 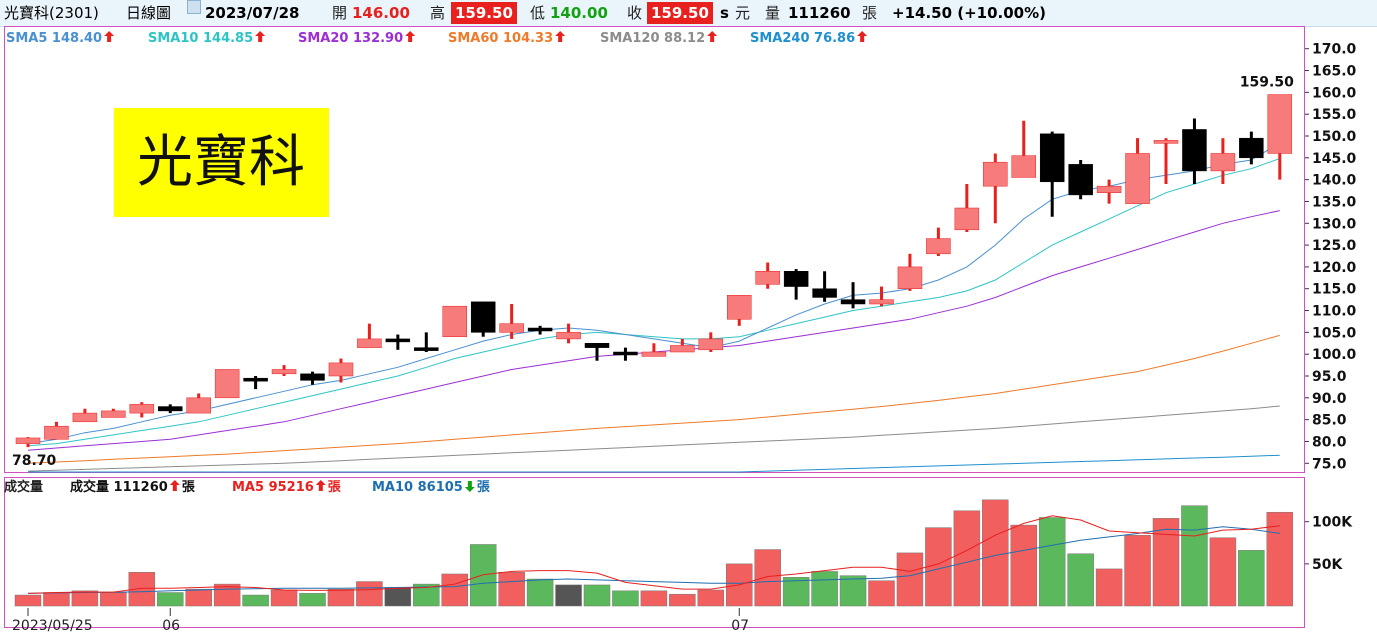 I want to click on logo-box: 光寶科, so click(x=221, y=162).